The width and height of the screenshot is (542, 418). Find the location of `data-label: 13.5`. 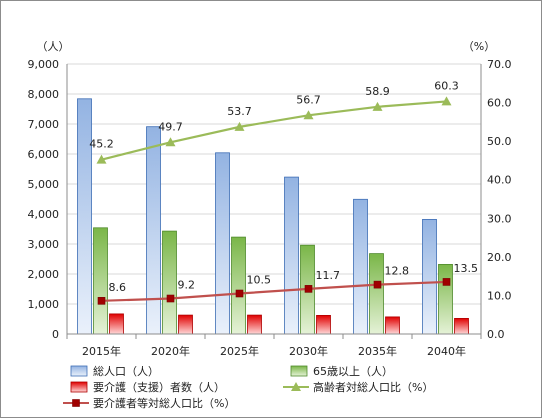

data-label: 13.5 is located at coordinates (466, 268).